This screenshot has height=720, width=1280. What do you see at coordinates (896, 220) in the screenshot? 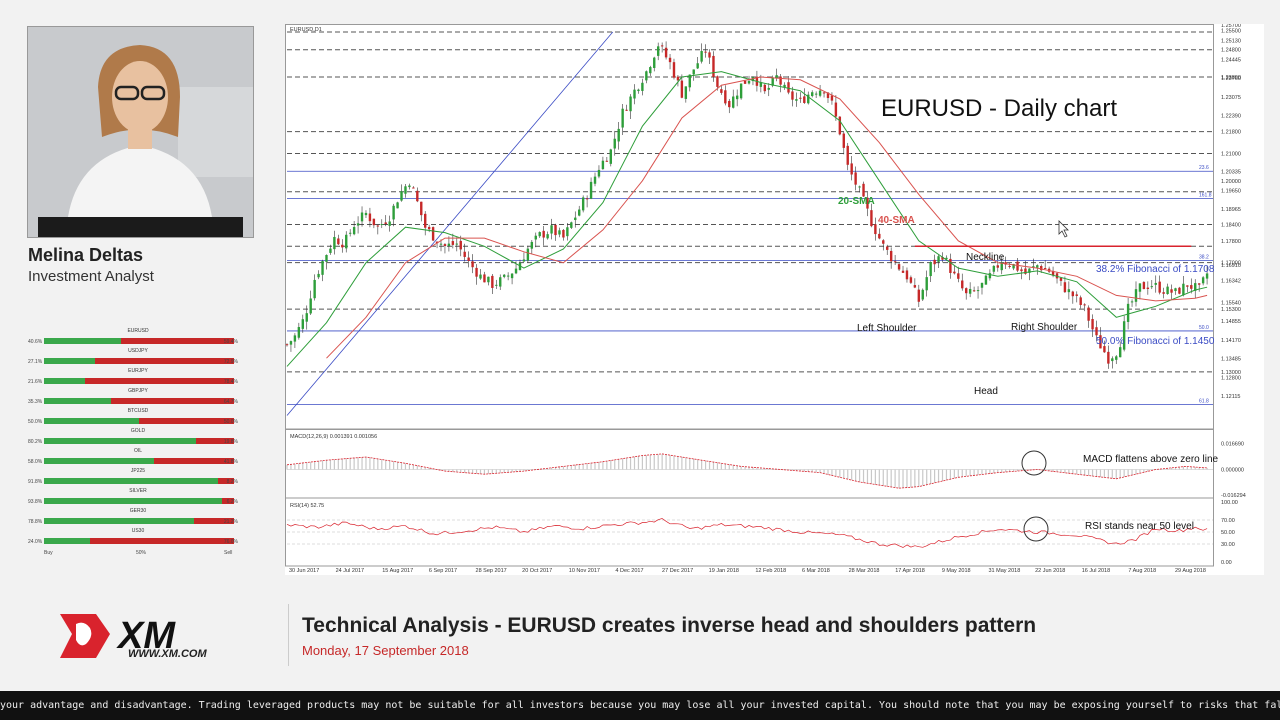
I see `sma40-label: 40-SMA` at bounding box center [896, 220].